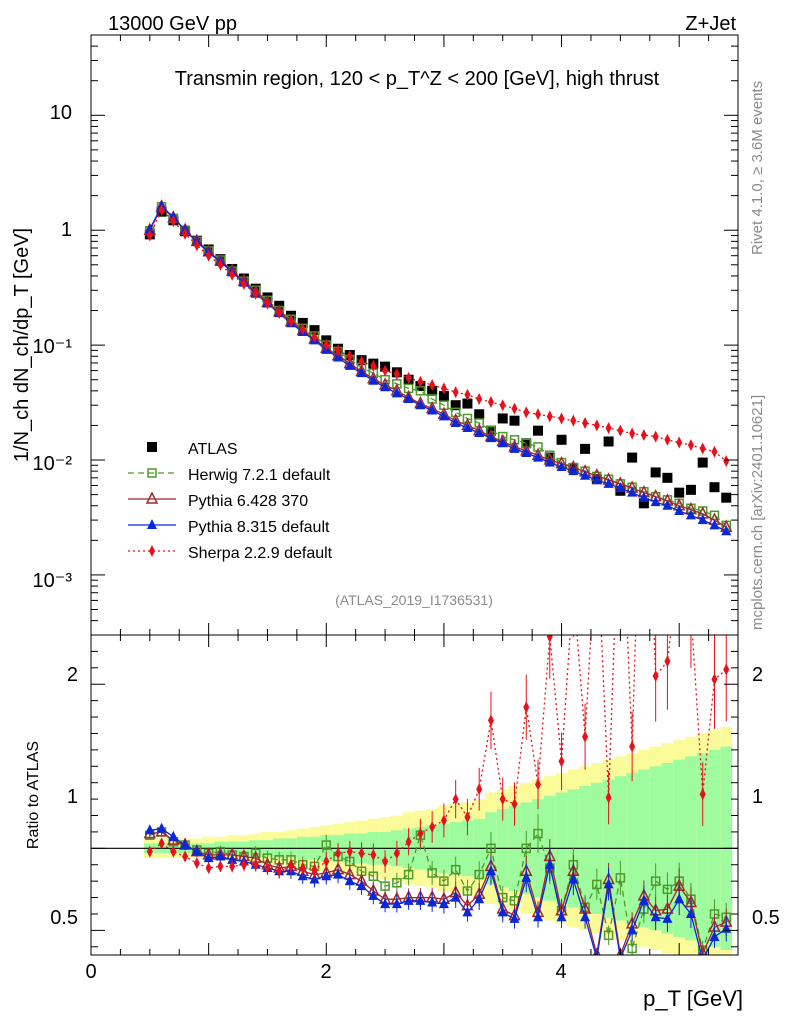  I want to click on legend-label: Sherpa 2.2.9 default, so click(260, 553).